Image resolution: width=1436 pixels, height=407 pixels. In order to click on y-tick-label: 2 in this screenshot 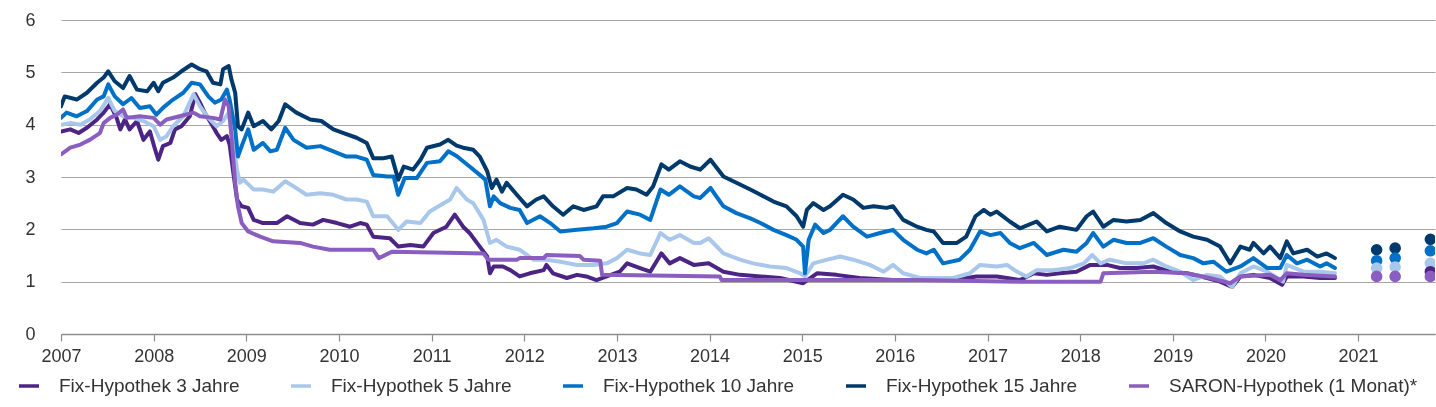, I will do `click(30, 228)`.